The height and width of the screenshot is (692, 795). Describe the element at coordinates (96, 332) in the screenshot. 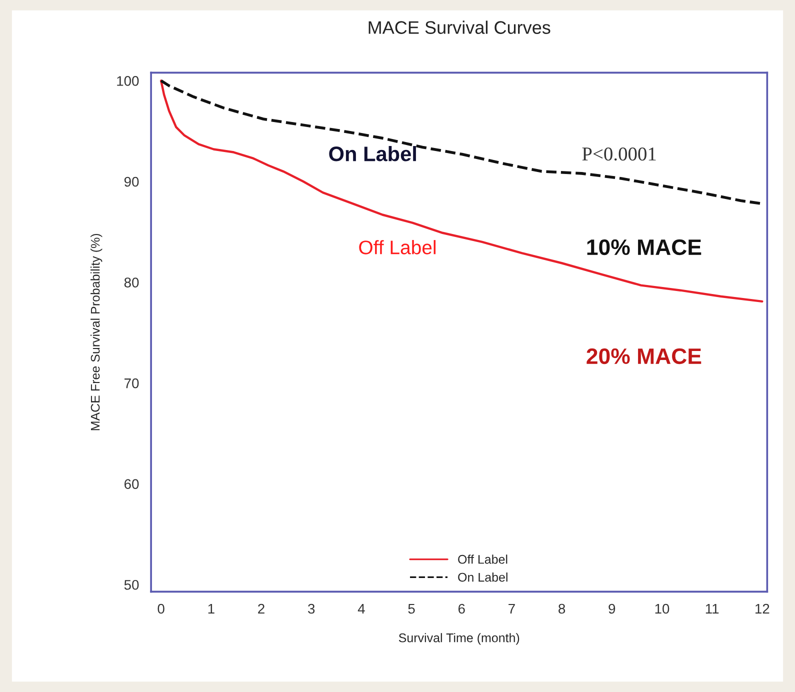

I see `y-axis-title: MACE Free Survival Probability (%)` at that location.